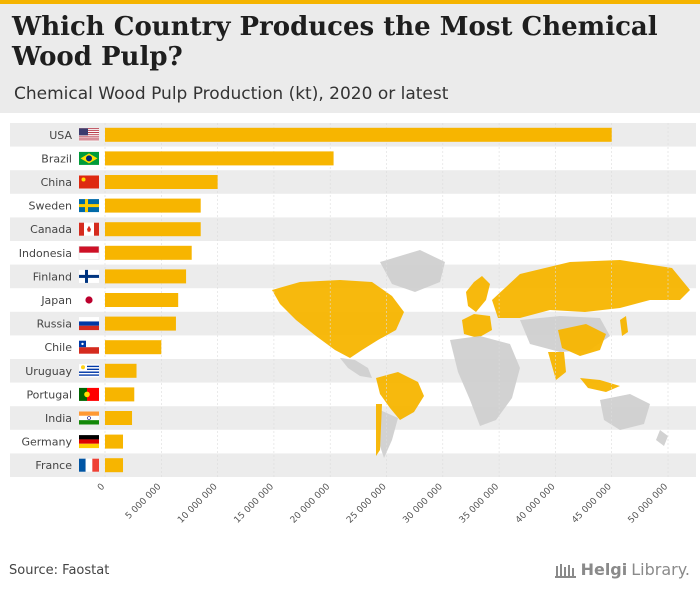 This screenshot has height=596, width=700. Describe the element at coordinates (89, 465) in the screenshot. I see `france-flag-icon` at that location.